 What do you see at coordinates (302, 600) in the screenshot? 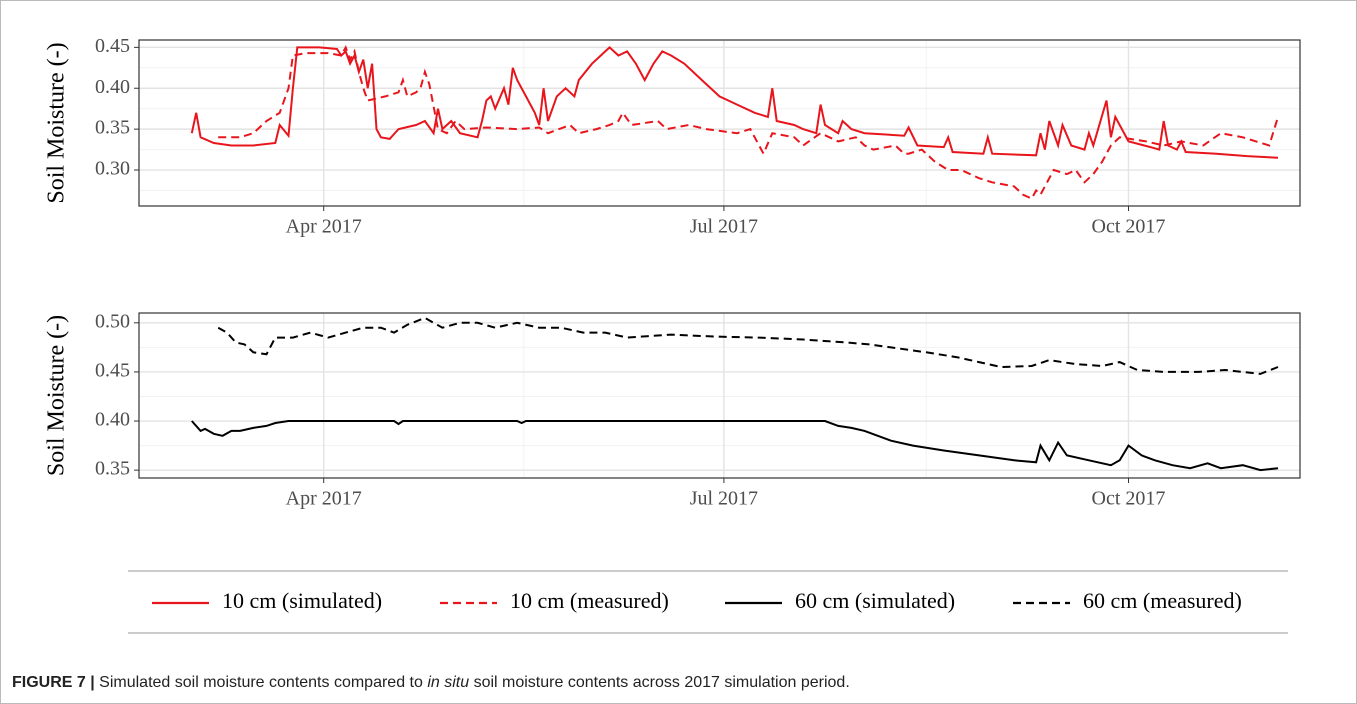
I see `legend-label: 10 cm (simulated)` at bounding box center [302, 600].